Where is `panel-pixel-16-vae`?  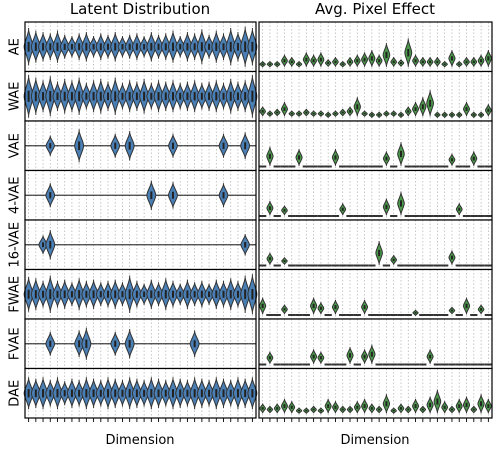 panel-pixel-16-vae is located at coordinates (375, 245).